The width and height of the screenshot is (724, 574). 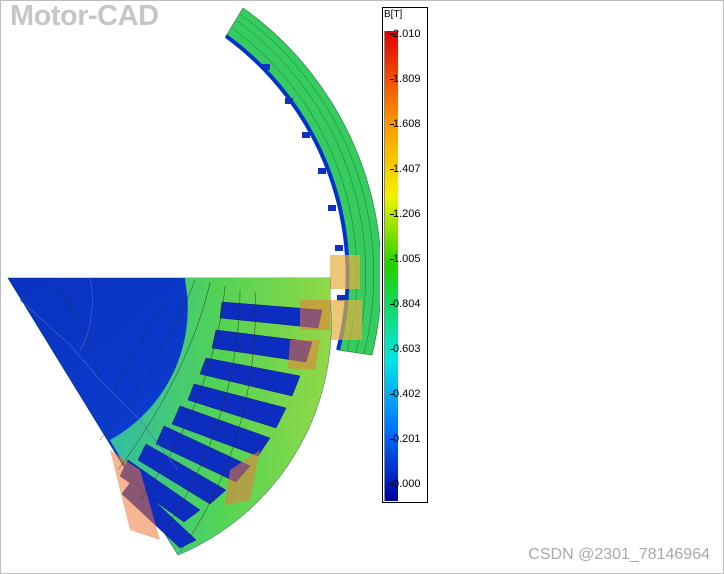 What do you see at coordinates (405, 349) in the screenshot?
I see `legend-tick-label: 0.603` at bounding box center [405, 349].